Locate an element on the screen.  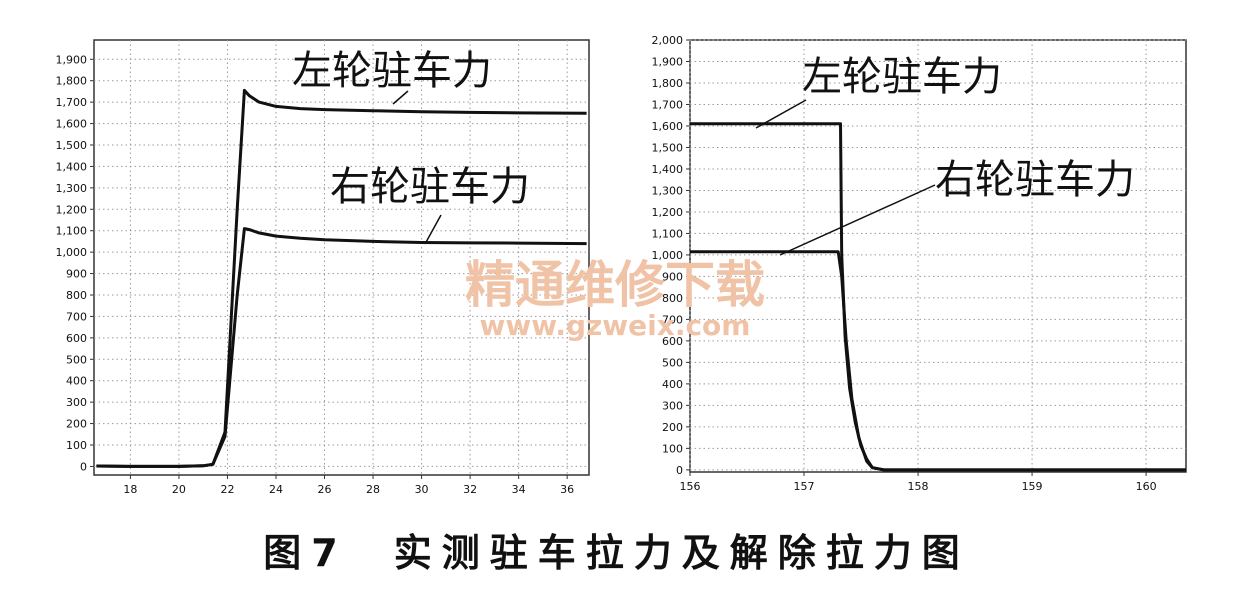
watermark-line2: www.gzweix.com is located at coordinates (615, 325).